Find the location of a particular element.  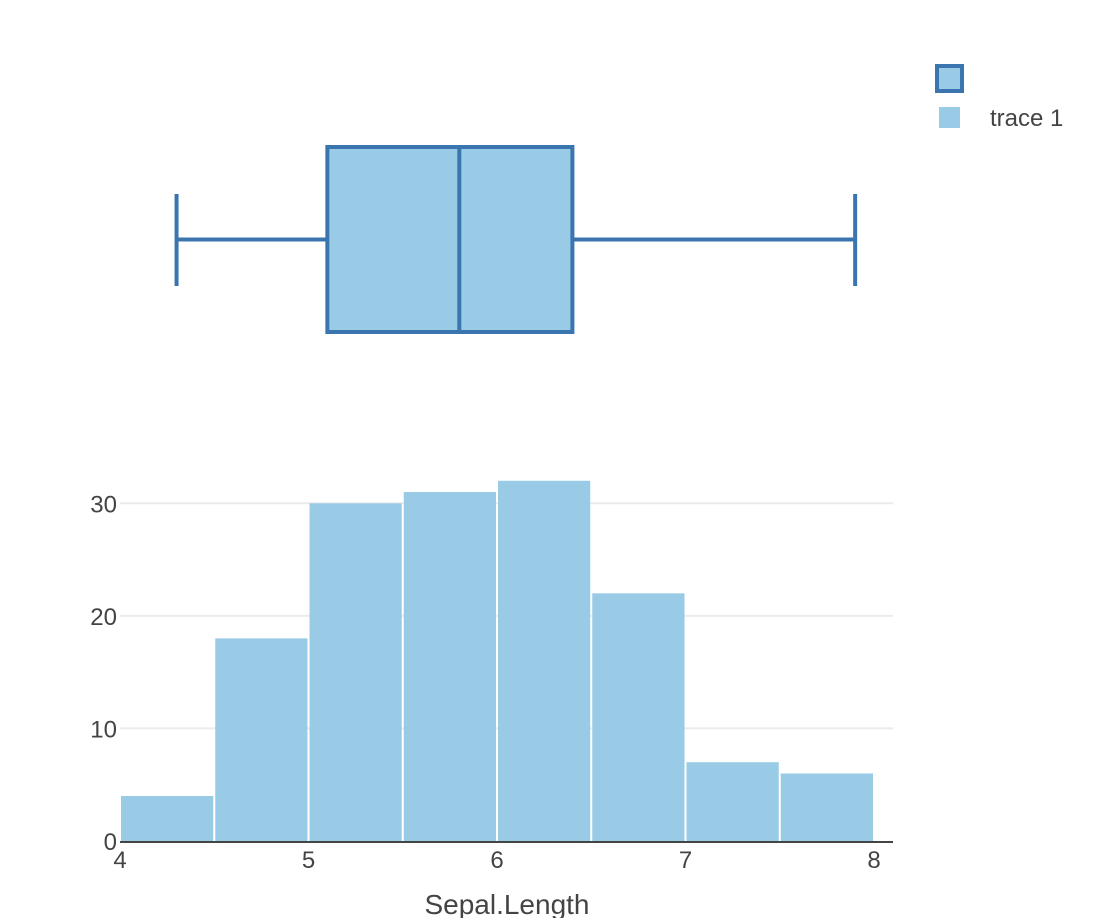

legend-item-trace-1: trace 1 is located at coordinates (1001, 118).